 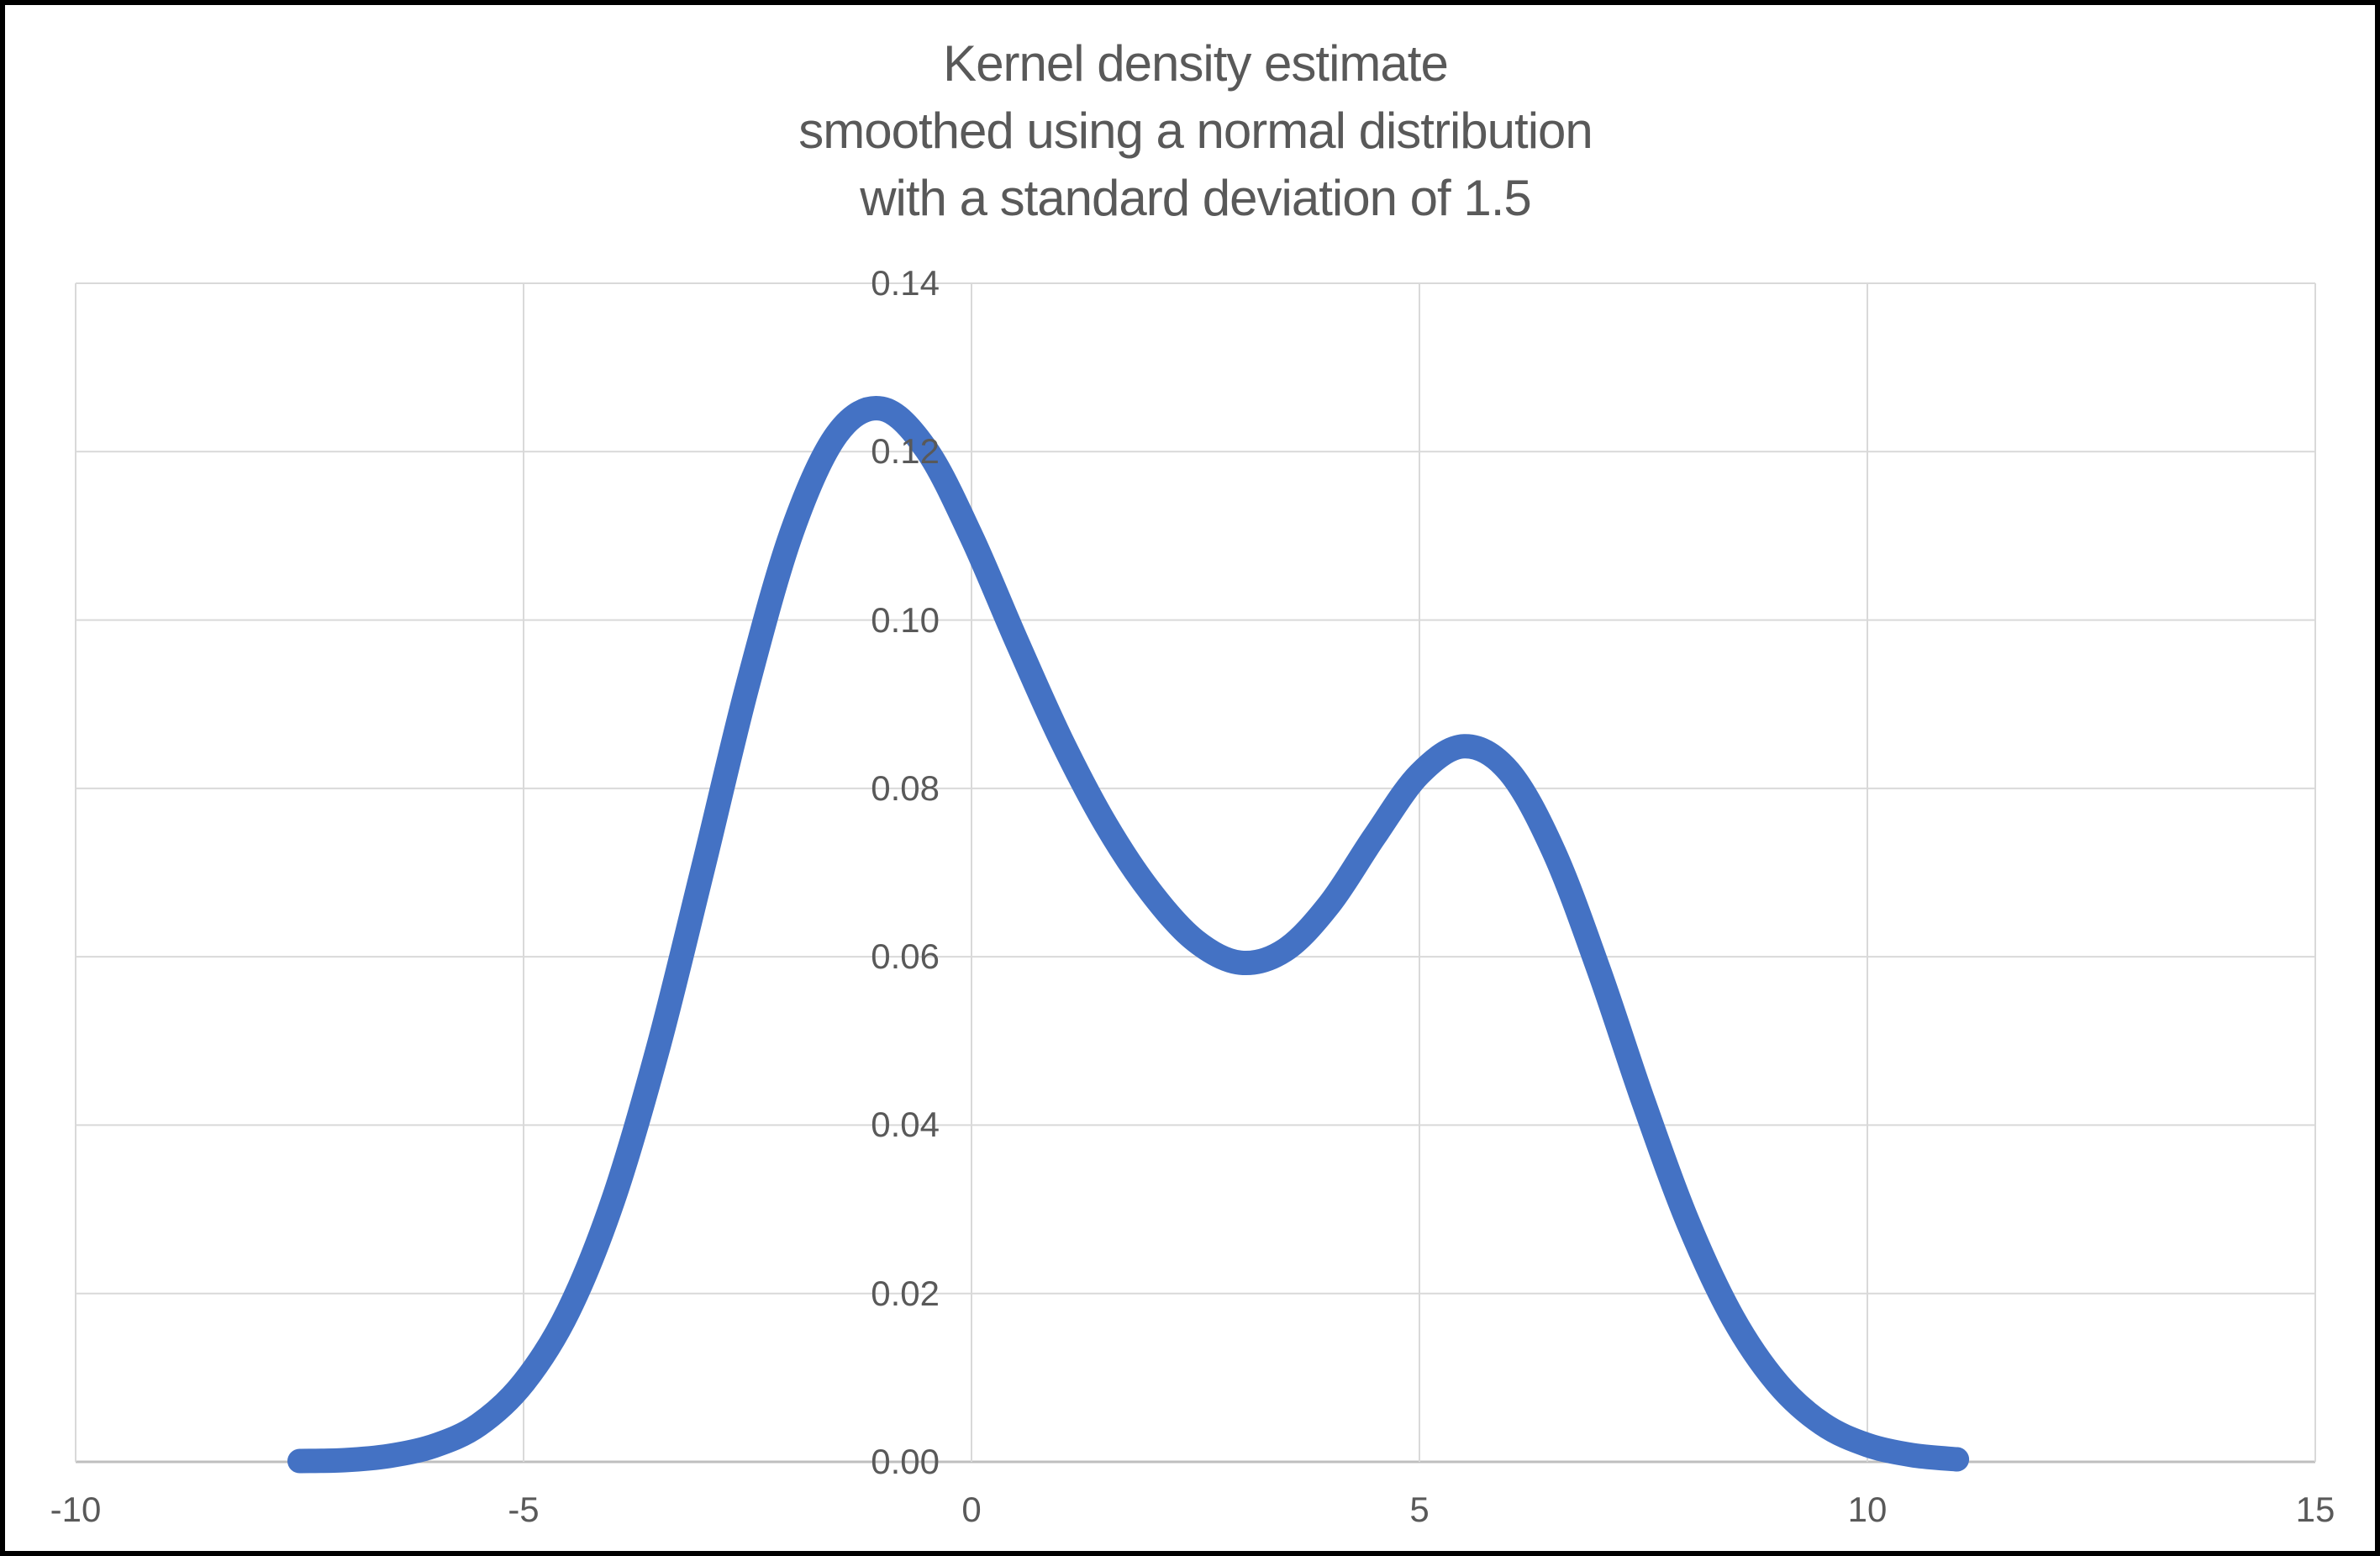 What do you see at coordinates (76, 1509) in the screenshot?
I see `x-axis-tick-label: -10` at bounding box center [76, 1509].